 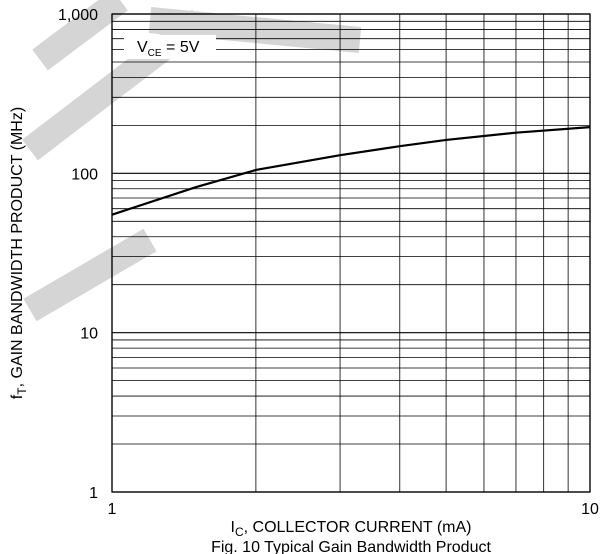 I want to click on x-axis-label: IC, COLLECTOR CURRENT (mA), so click(x=351, y=529).